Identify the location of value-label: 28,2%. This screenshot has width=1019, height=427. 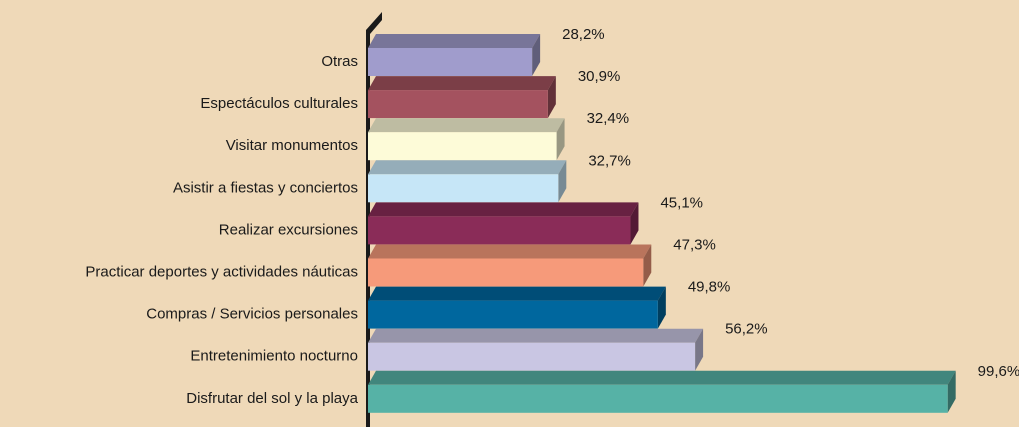
(583, 34).